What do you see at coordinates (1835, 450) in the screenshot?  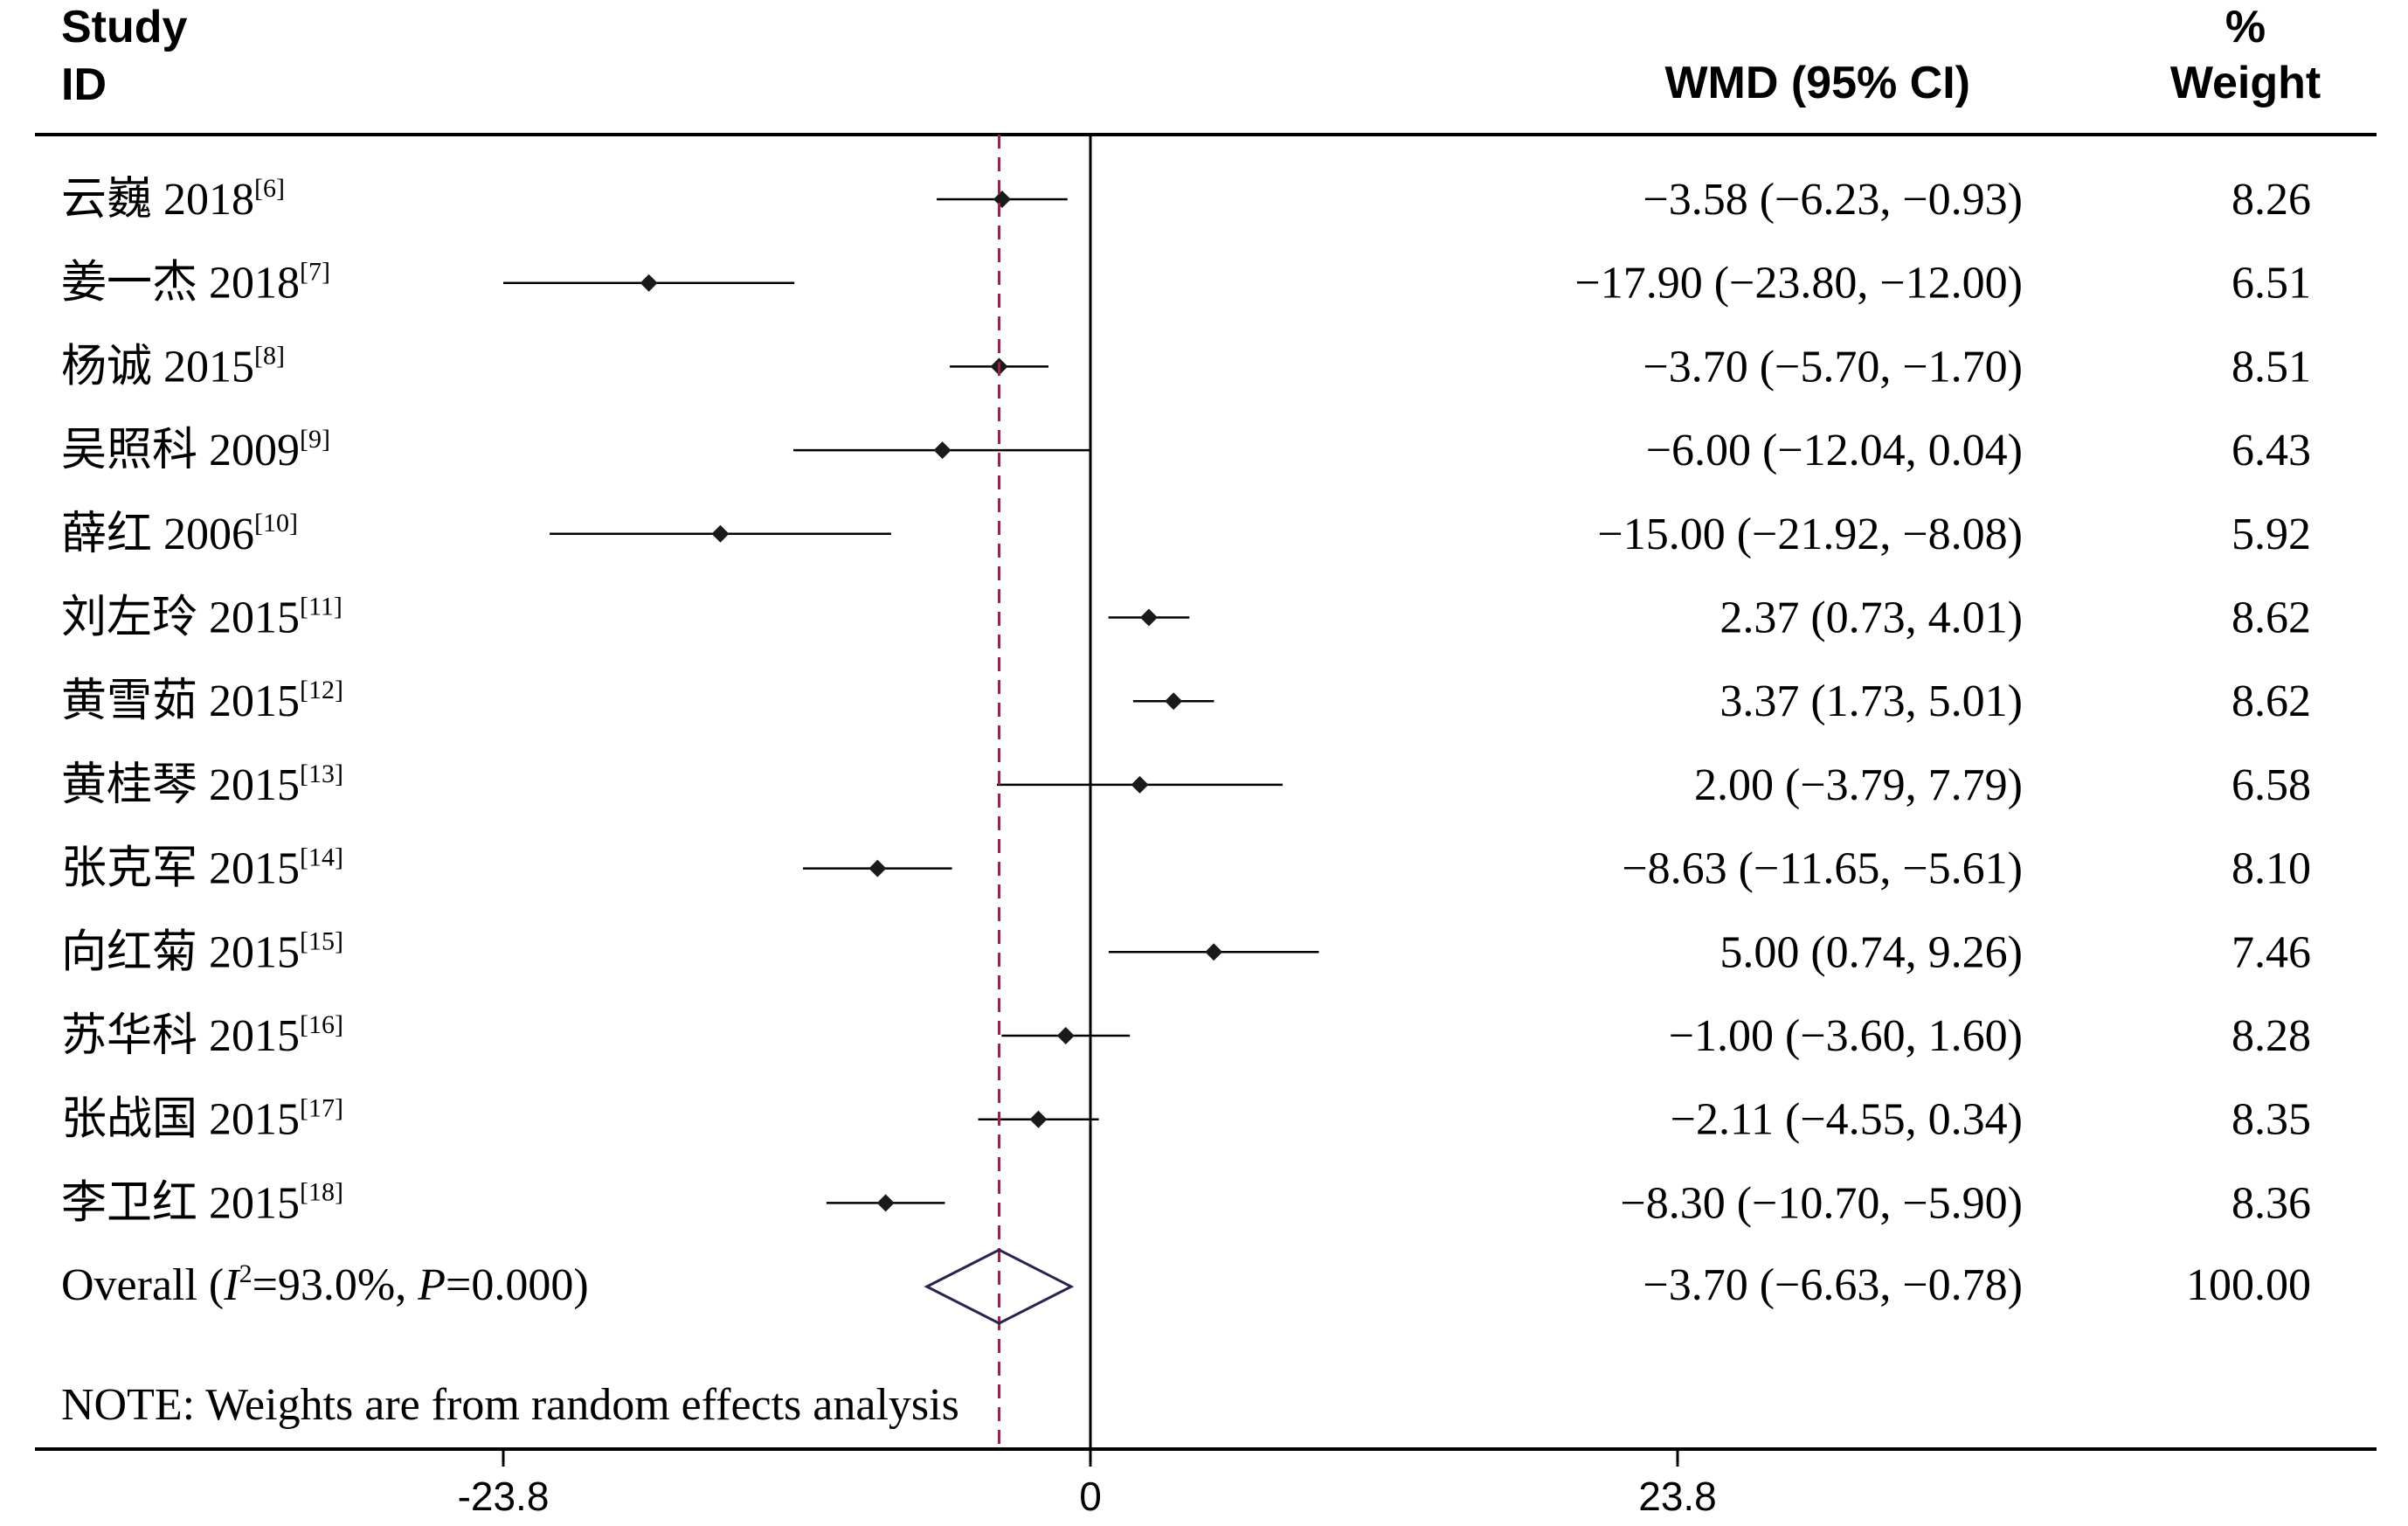 I see `study-wmd-label: −6.00 (−12.04, 0.04)` at bounding box center [1835, 450].